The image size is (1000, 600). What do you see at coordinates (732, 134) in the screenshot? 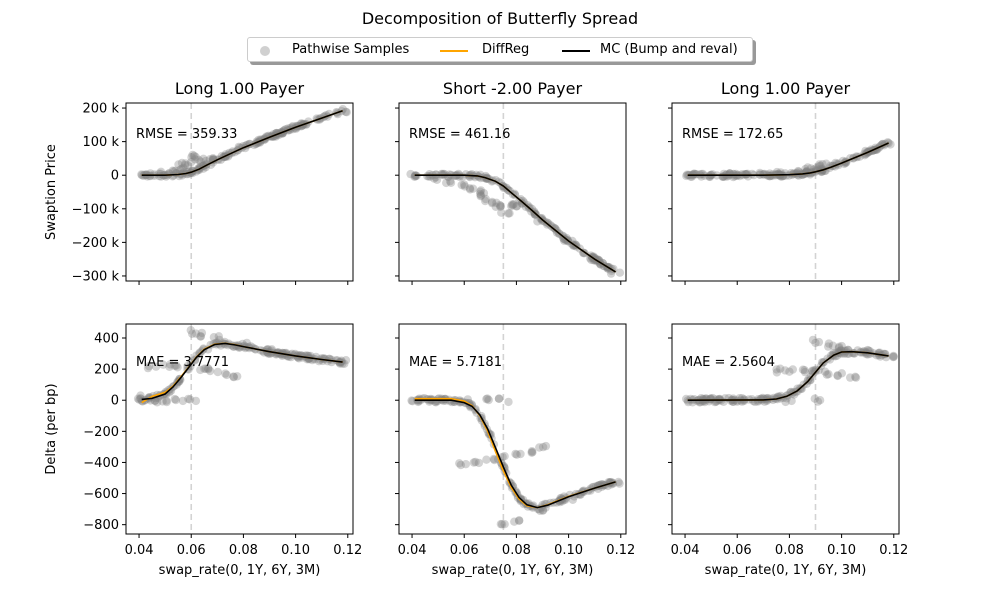
I see `metric-annotation: RMSE = 172.65` at bounding box center [732, 134].